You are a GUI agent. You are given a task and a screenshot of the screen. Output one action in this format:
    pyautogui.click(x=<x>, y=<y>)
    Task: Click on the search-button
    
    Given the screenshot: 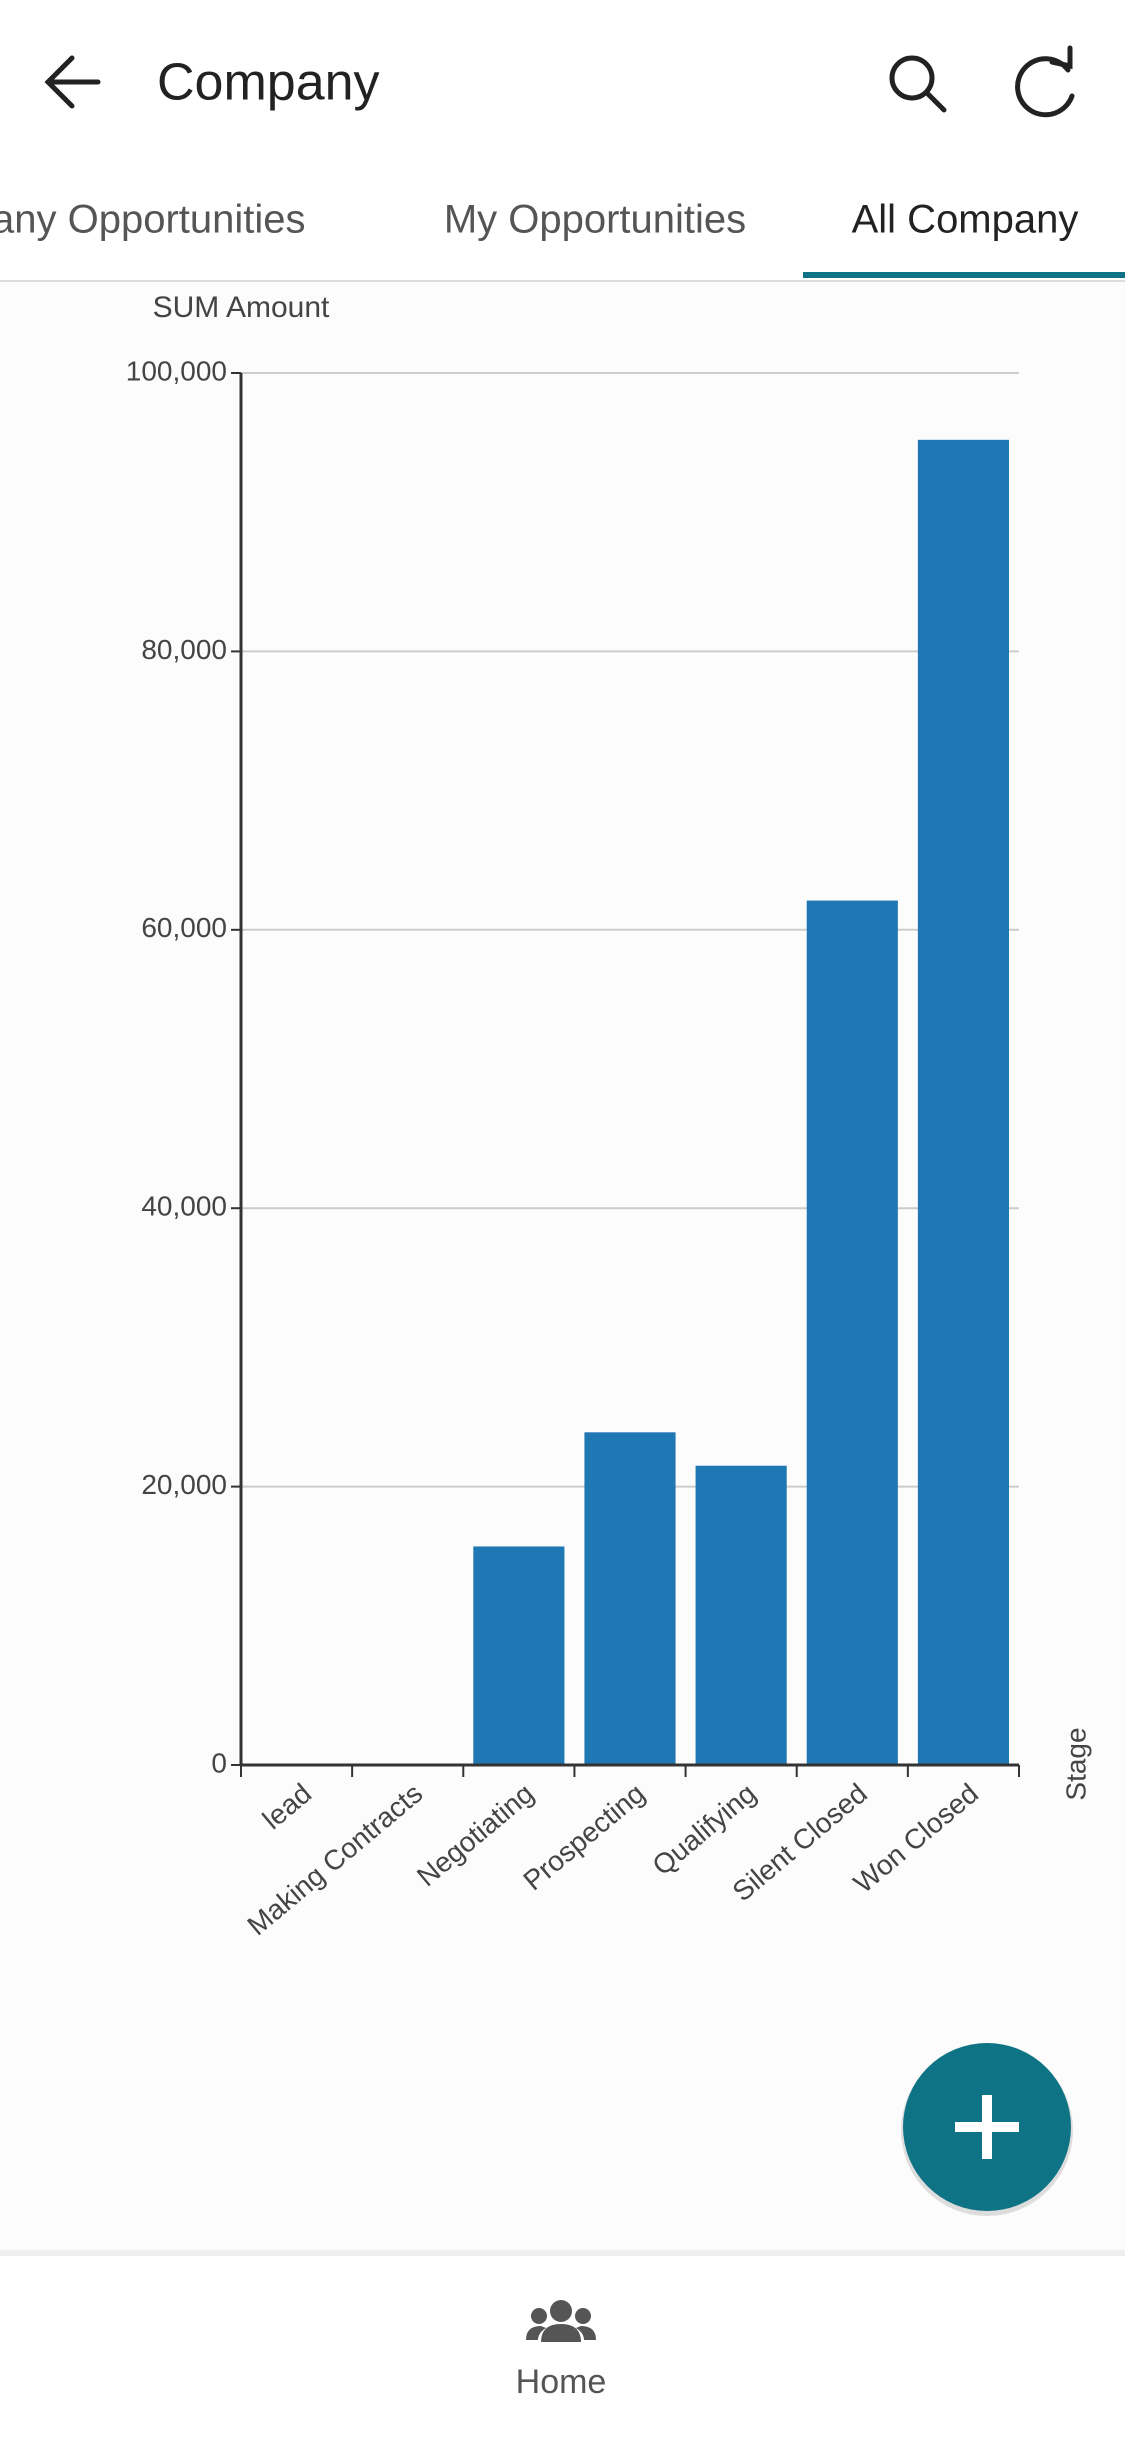 What is the action you would take?
    pyautogui.click(x=918, y=84)
    